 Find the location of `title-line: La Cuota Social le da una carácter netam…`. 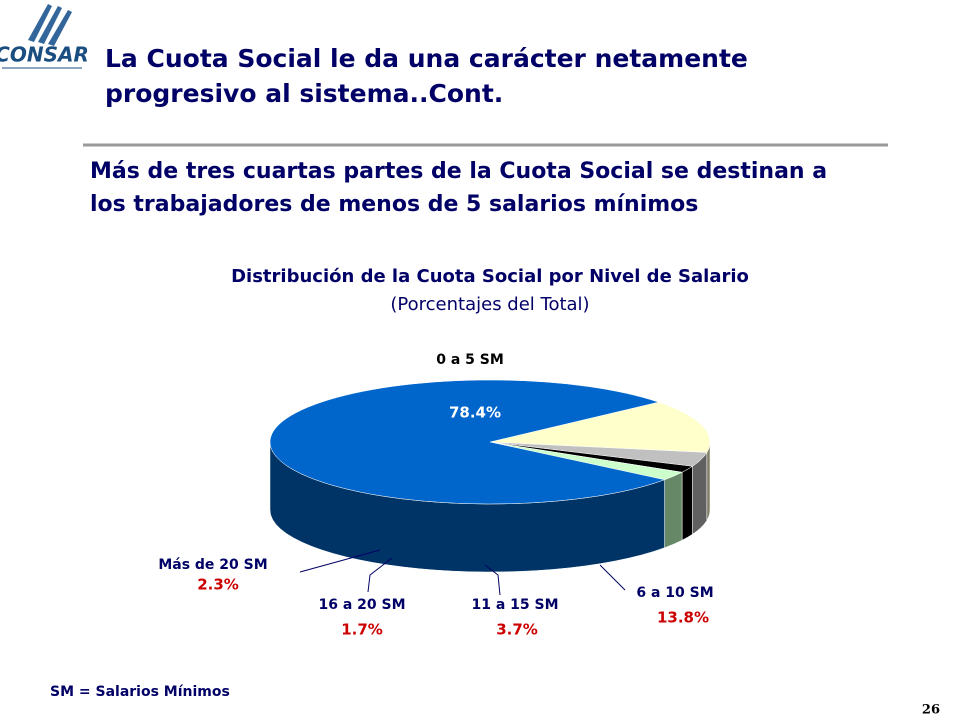

title-line: La Cuota Social le da una carácter netam… is located at coordinates (426, 58).